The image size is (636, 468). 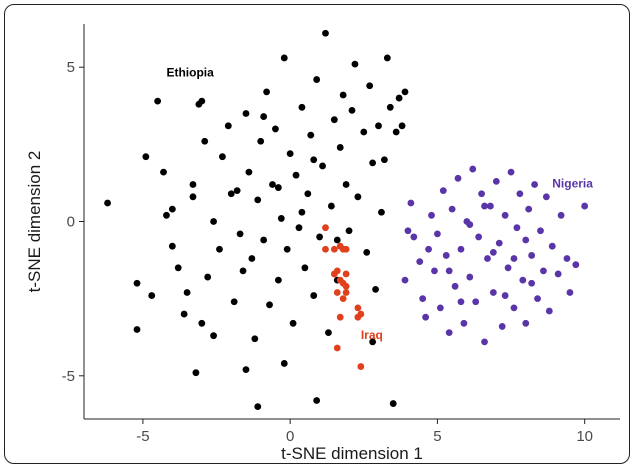 What do you see at coordinates (142, 436) in the screenshot?
I see `x-tick-label: -5` at bounding box center [142, 436].